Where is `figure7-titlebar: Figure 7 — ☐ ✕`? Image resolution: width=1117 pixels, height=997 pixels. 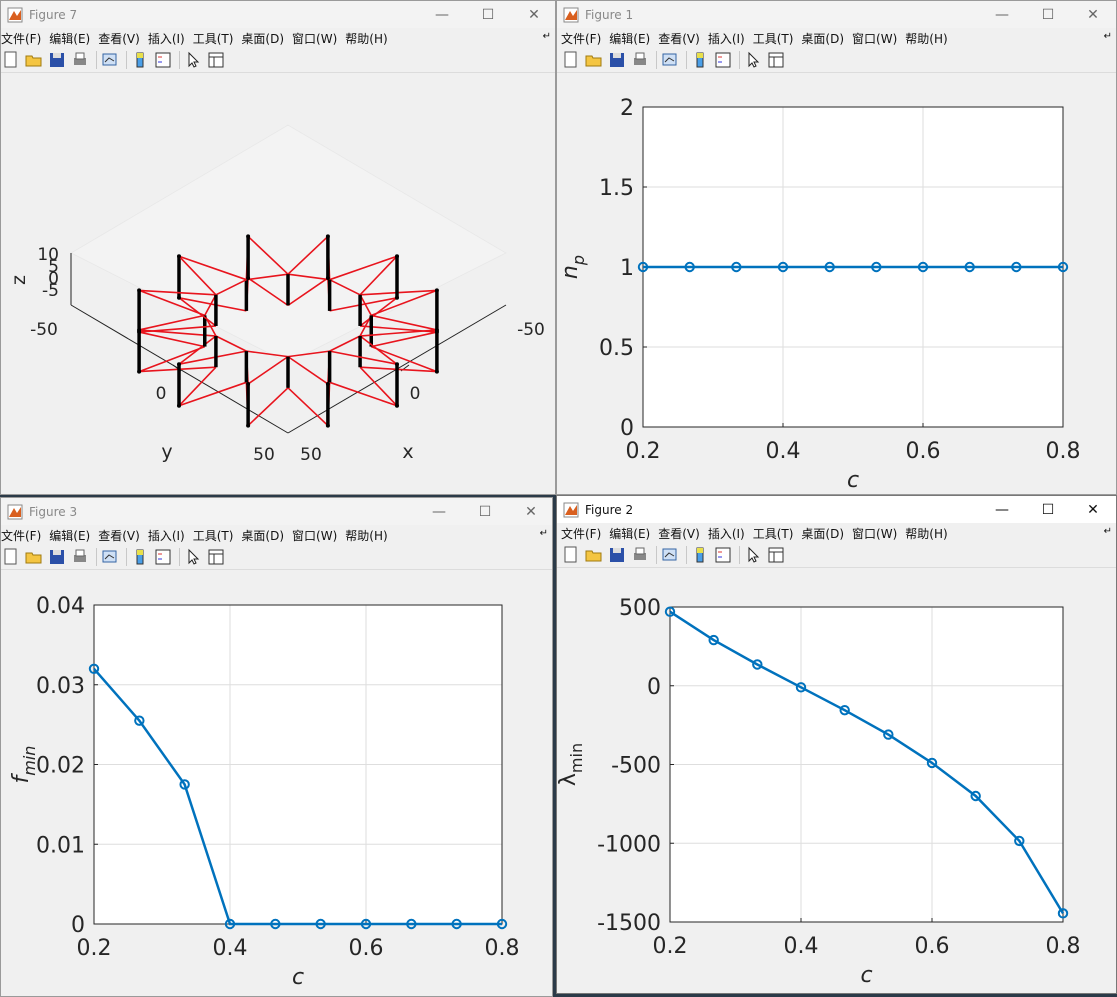 figure7-titlebar: Figure 7 — ☐ ✕ is located at coordinates (278, 14).